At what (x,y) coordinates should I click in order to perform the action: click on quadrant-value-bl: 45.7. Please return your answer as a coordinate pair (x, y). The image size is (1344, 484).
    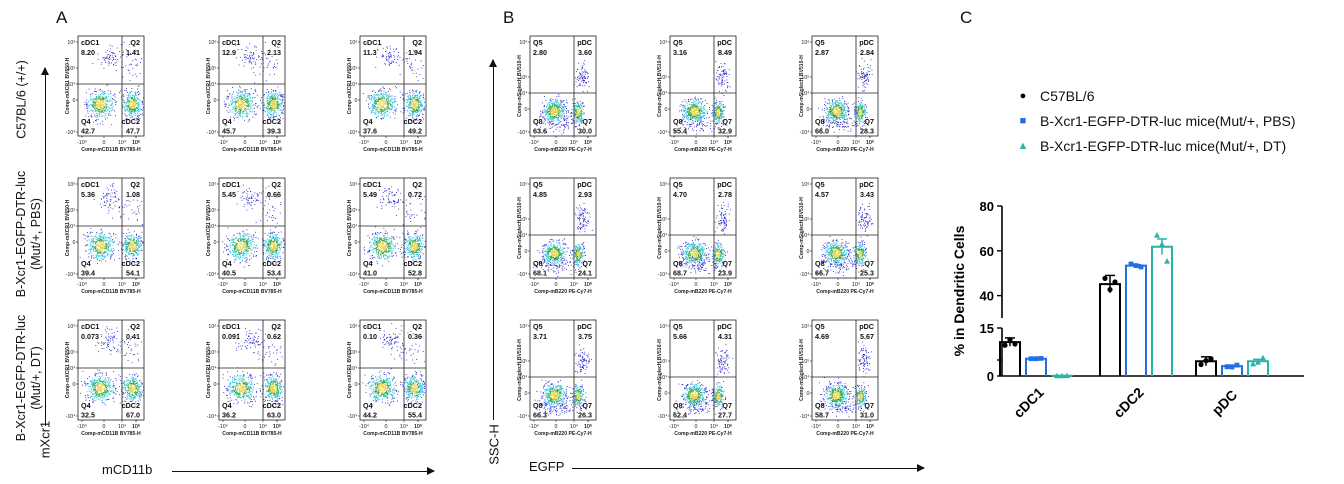
    Looking at the image, I should click on (229, 131).